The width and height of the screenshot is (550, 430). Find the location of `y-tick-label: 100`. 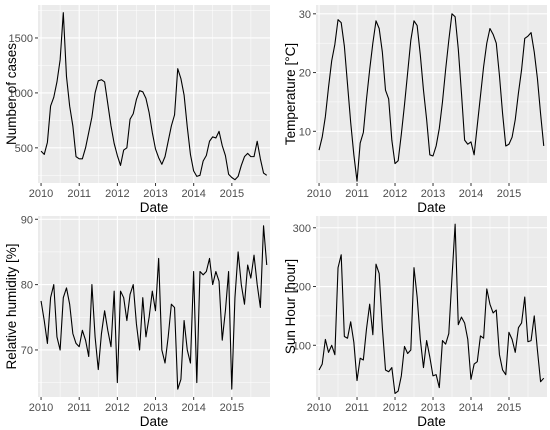

y-tick-label: 100 is located at coordinates (302, 346).